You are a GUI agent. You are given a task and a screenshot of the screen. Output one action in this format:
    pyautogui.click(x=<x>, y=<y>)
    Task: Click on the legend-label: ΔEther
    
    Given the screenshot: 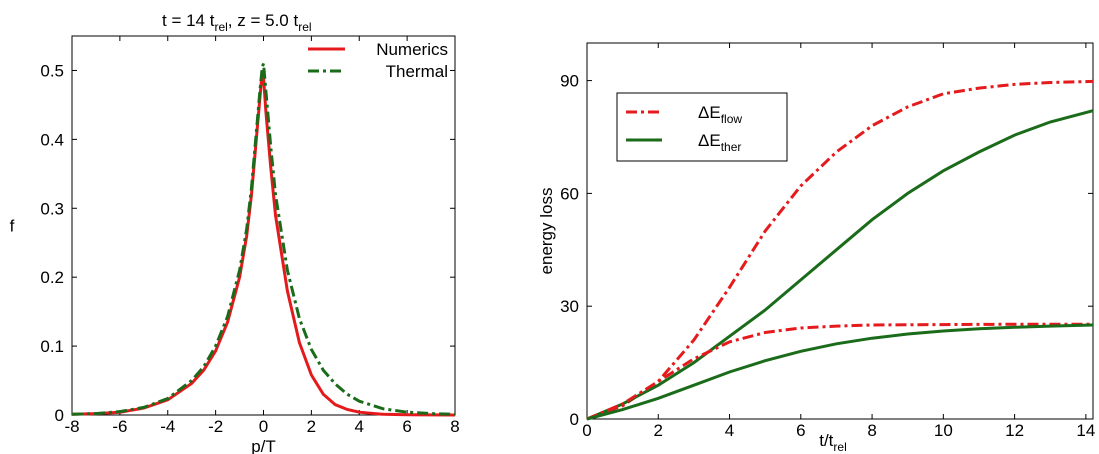 What is the action you would take?
    pyautogui.click(x=719, y=142)
    